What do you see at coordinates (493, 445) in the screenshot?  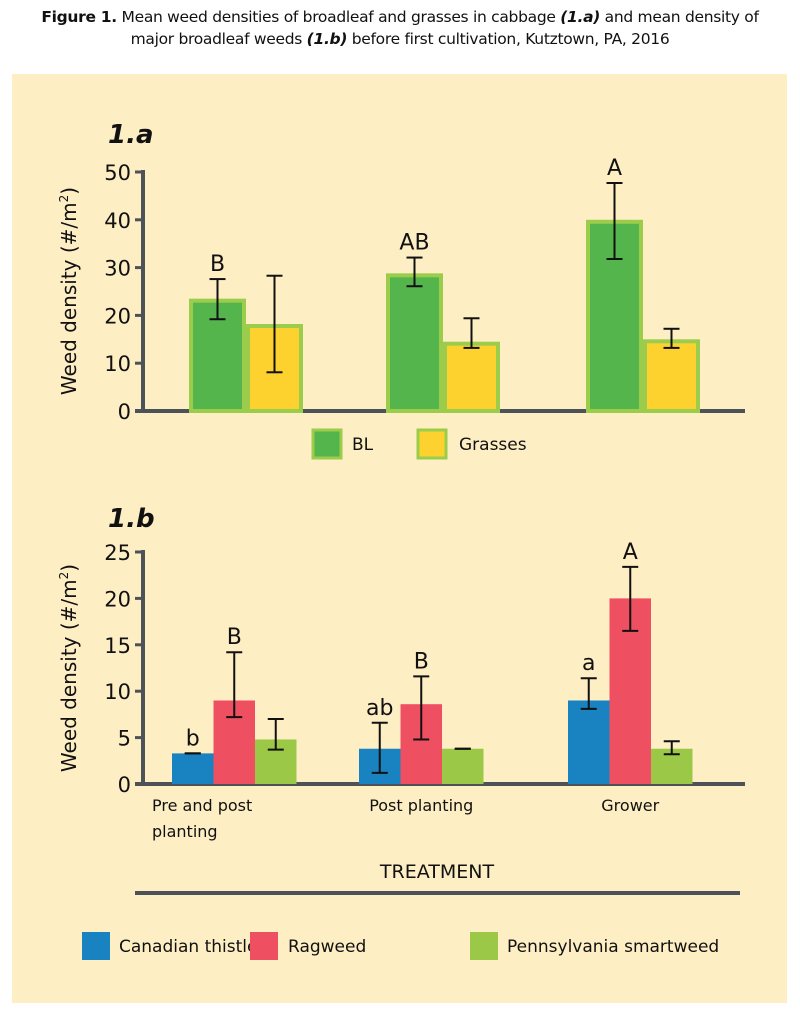 I see `legend-label: Grasses` at bounding box center [493, 445].